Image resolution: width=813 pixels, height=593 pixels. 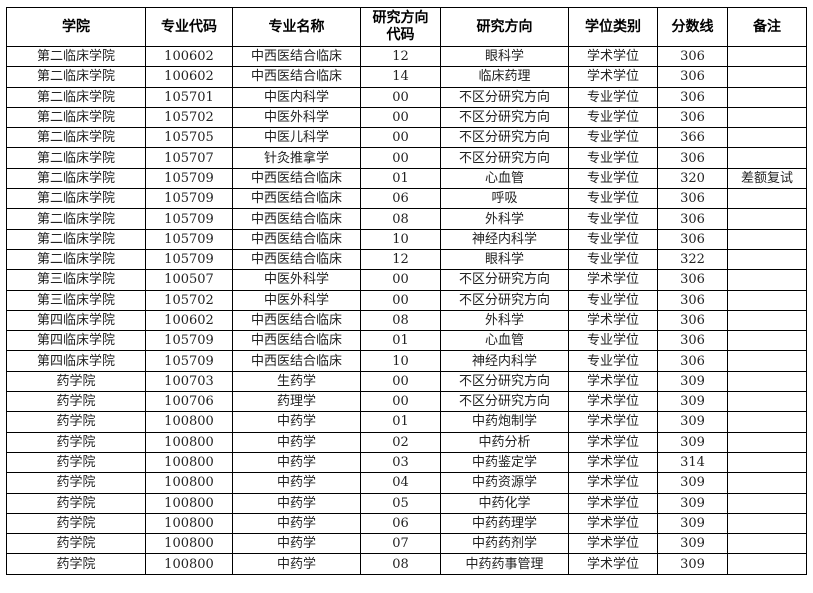 What do you see at coordinates (406, 341) in the screenshot?
I see `table-row: 第四临床学院 105709 中西医结合临床 01 心血管 专业学位 306` at bounding box center [406, 341].